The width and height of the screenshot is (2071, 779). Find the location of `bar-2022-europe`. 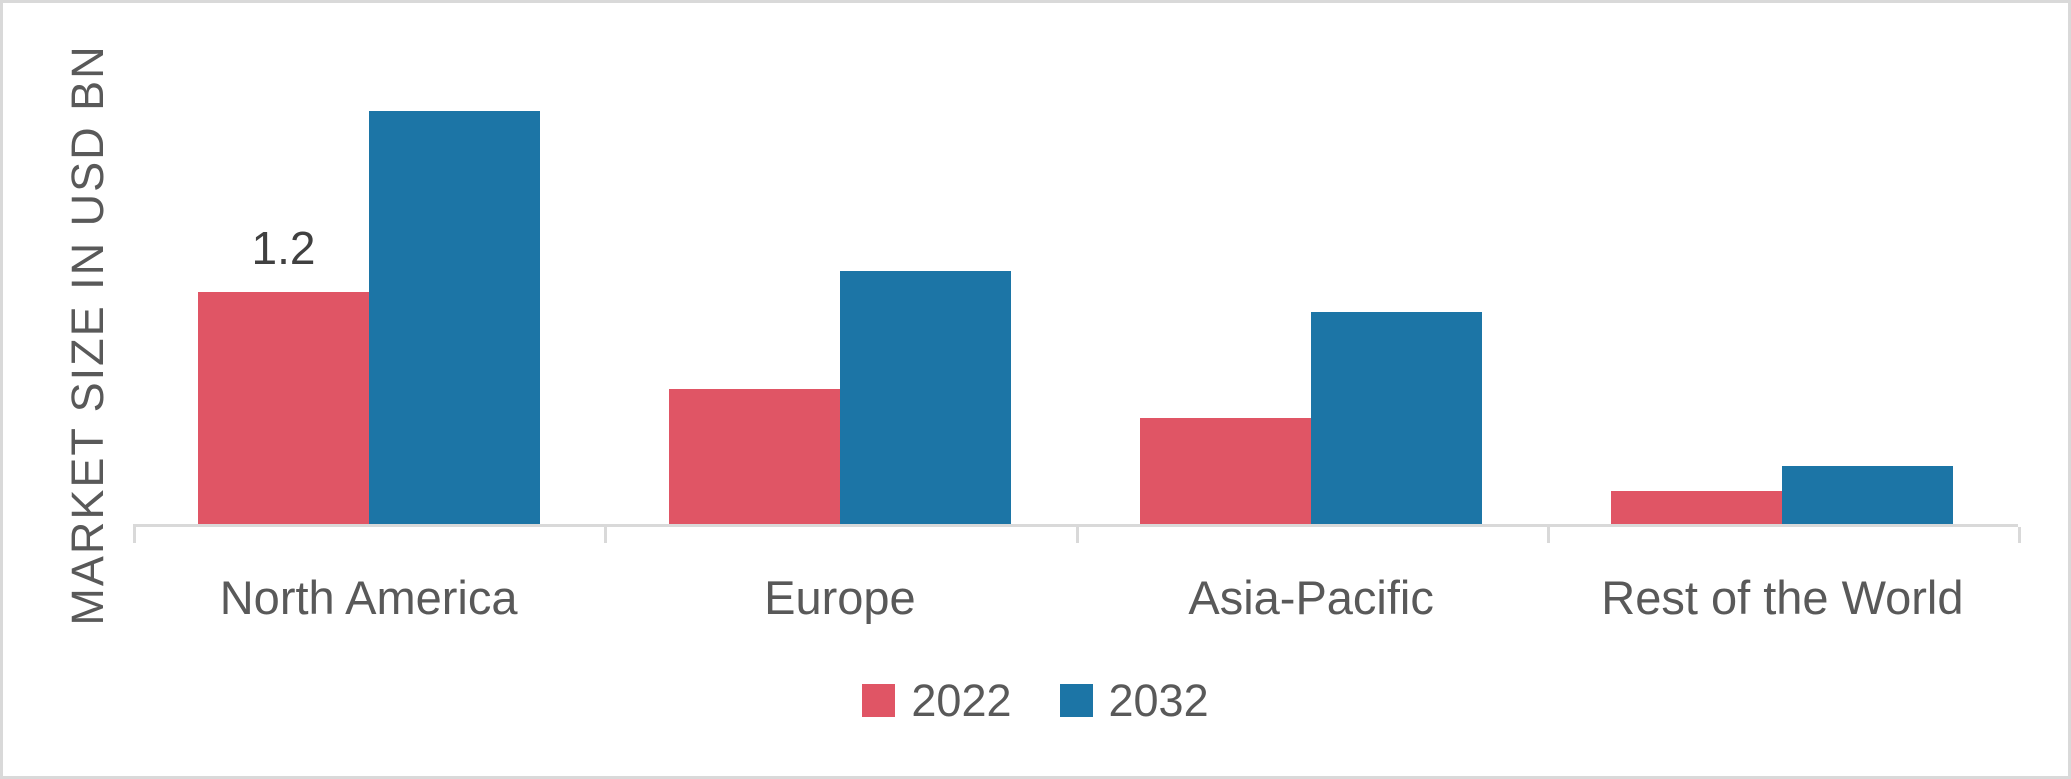

bar-2022-europe is located at coordinates (754, 456).